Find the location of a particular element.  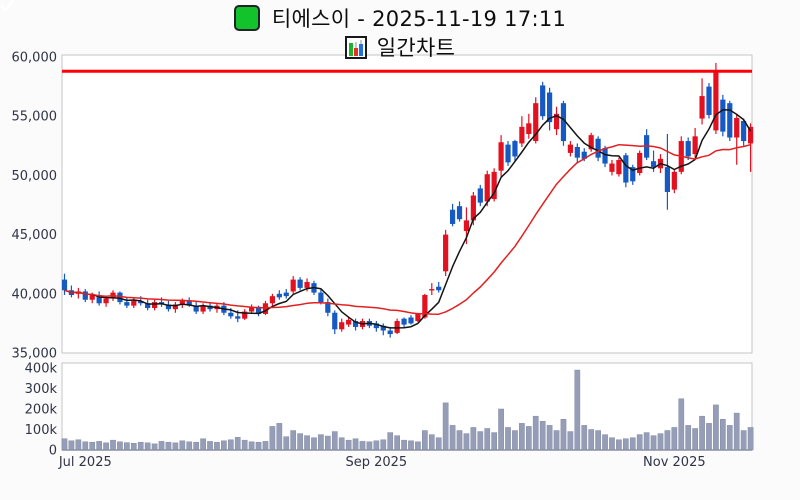

volume-axis-label: 400k is located at coordinates (41, 369).